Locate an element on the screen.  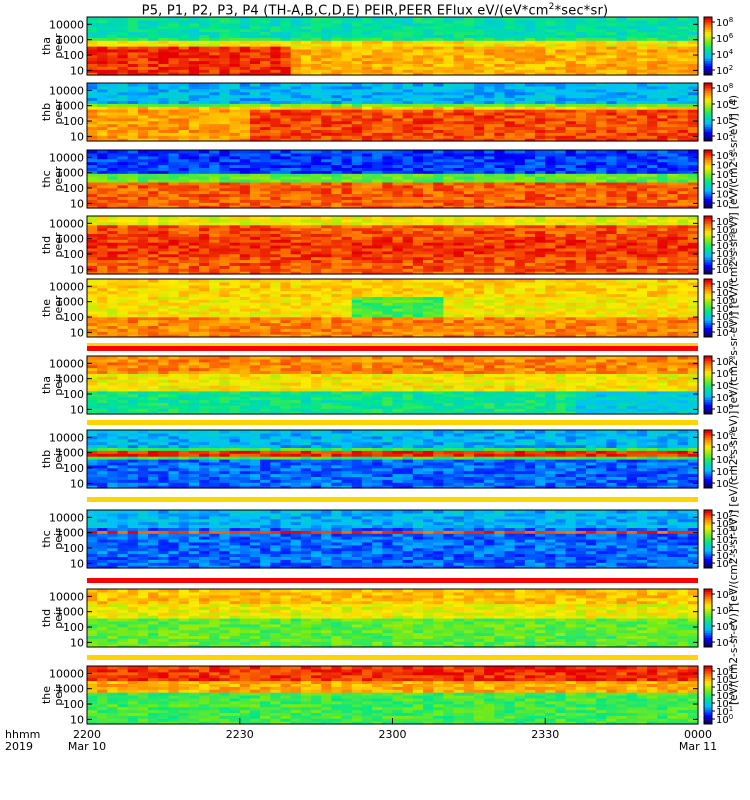
panel-ylabel-probe: tha is located at coordinates (46, 46).